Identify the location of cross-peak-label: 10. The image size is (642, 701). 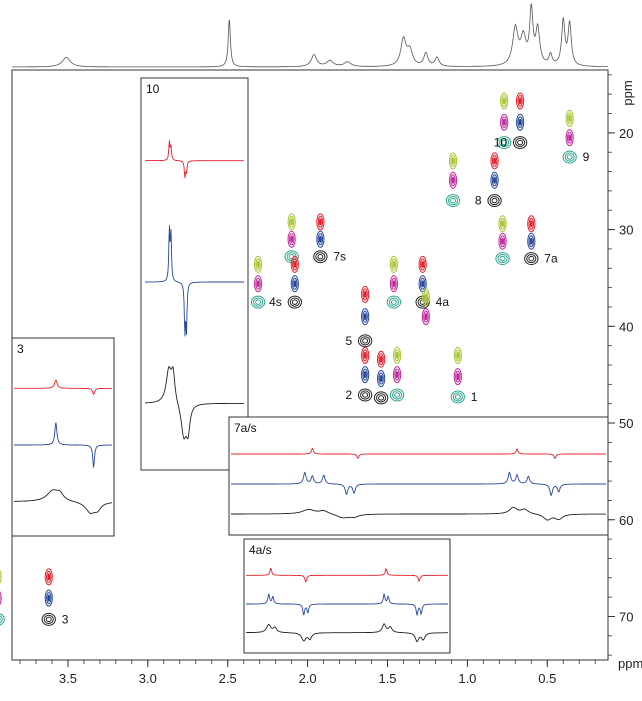
(501, 143).